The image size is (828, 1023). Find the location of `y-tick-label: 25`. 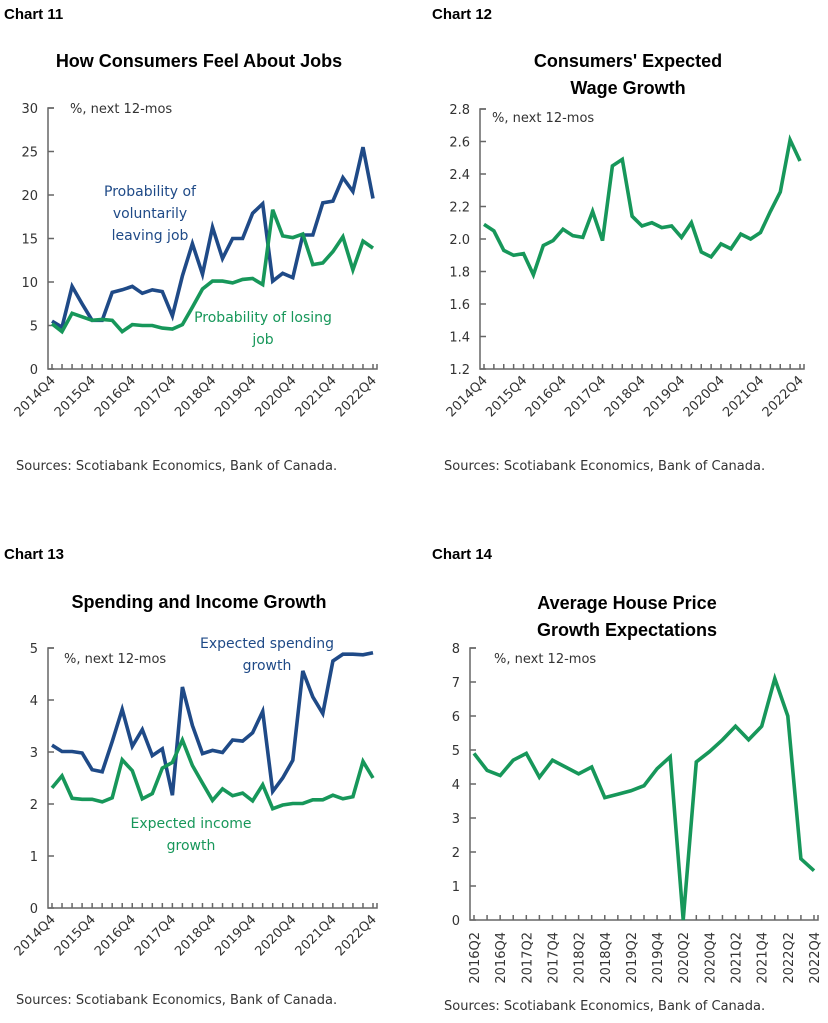

y-tick-label: 25 is located at coordinates (29, 153).